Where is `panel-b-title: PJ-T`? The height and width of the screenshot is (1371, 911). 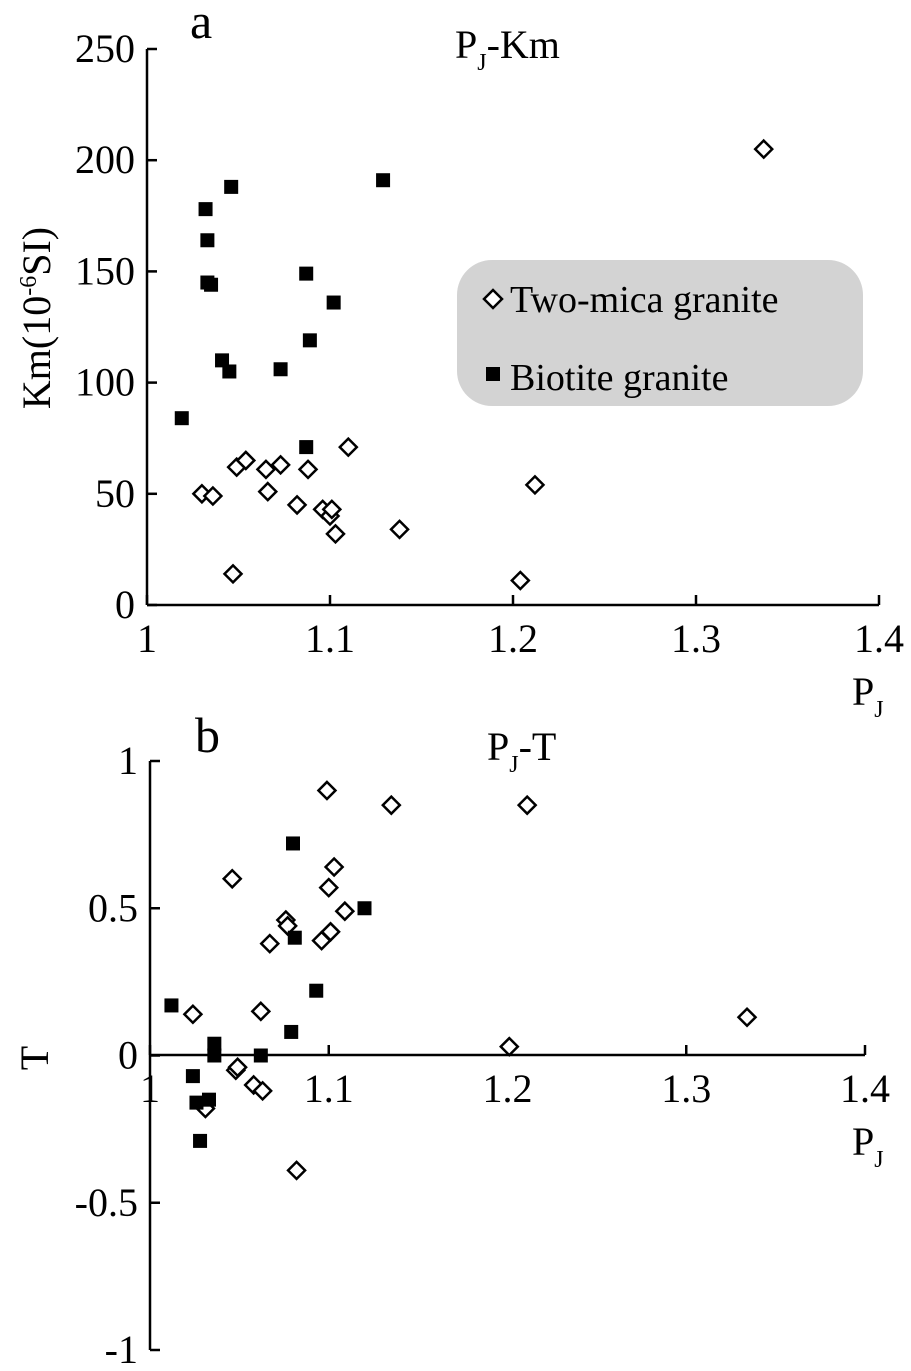 panel-b-title: PJ-T is located at coordinates (521, 751).